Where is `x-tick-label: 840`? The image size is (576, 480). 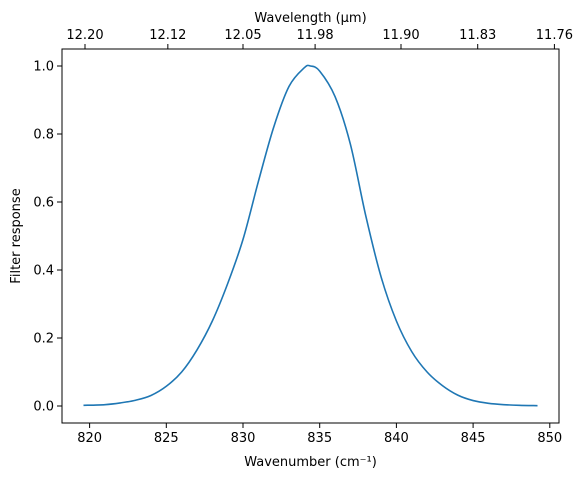 x-tick-label: 840 is located at coordinates (396, 438).